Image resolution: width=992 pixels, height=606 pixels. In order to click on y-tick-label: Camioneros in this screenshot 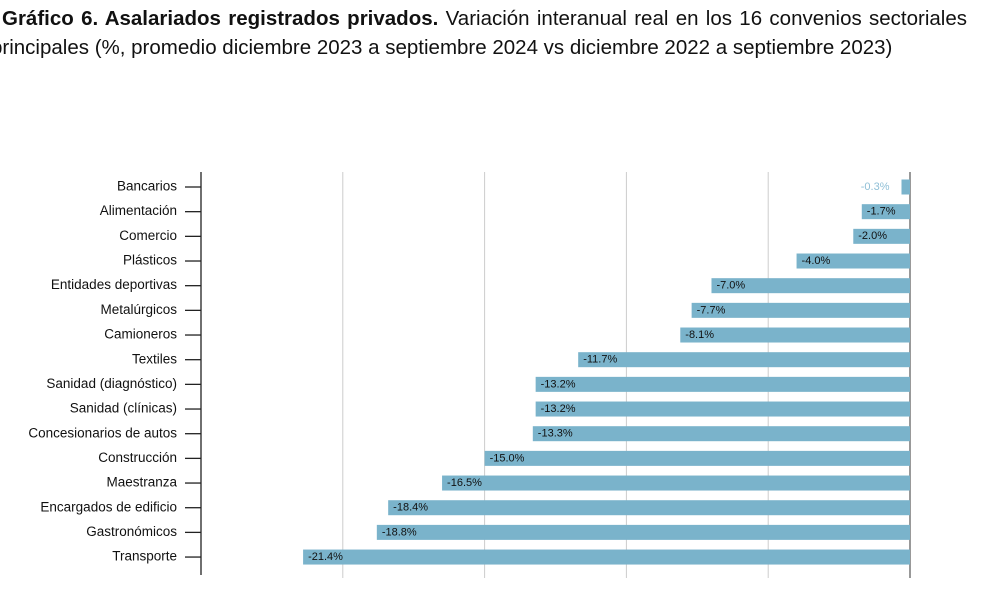, I will do `click(140, 334)`.